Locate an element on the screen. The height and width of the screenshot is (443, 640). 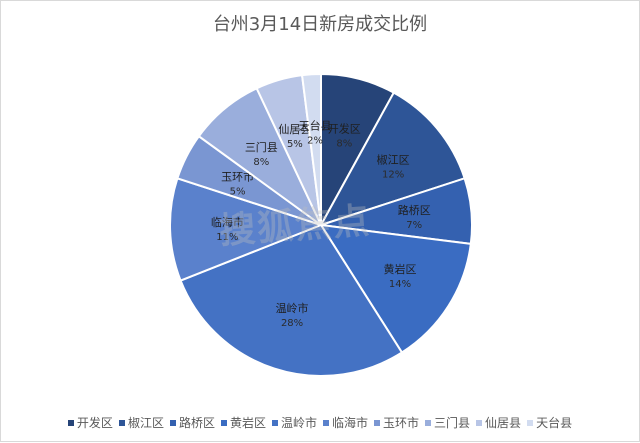
slice-percent-9: 5% is located at coordinates (295, 144).